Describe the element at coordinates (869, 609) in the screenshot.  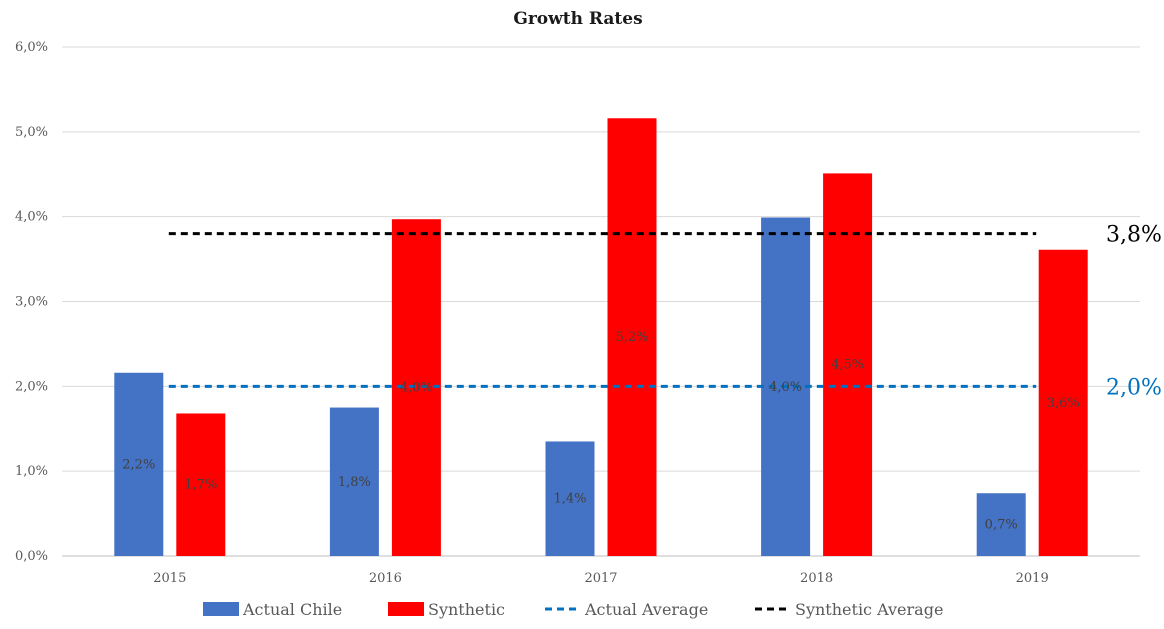
I see `legend-label: Synthetic Average` at that location.